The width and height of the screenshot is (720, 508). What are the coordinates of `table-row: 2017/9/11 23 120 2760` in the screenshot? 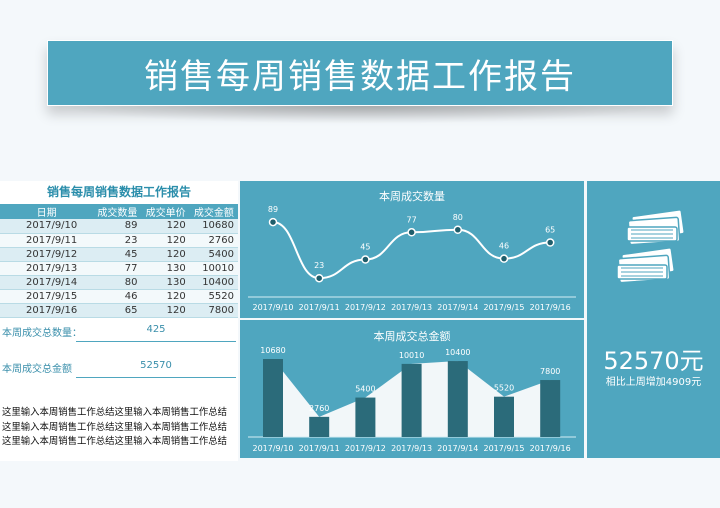 It's located at (119, 240).